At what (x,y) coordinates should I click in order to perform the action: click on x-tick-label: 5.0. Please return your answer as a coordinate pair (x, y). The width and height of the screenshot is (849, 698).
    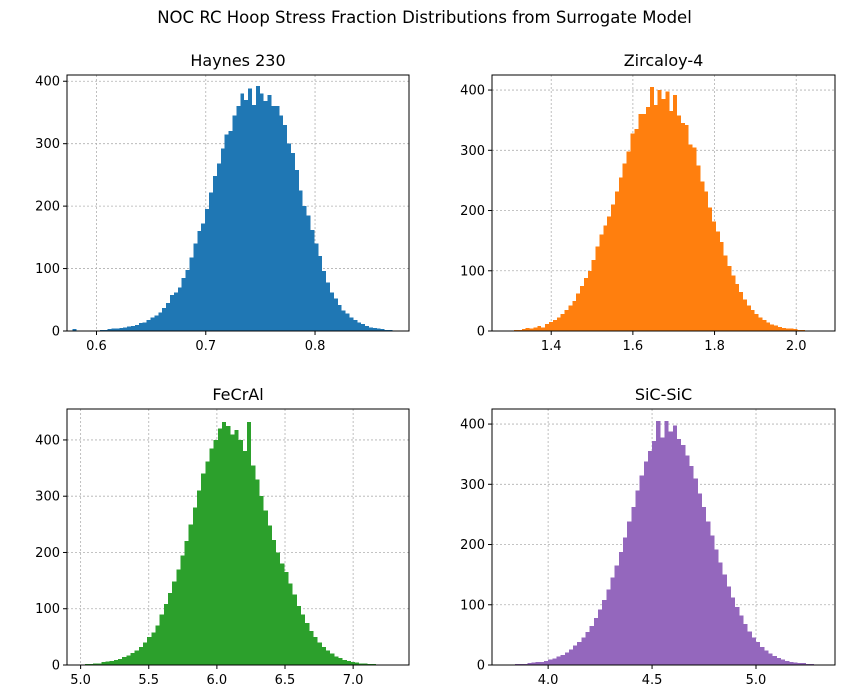
    Looking at the image, I should click on (756, 680).